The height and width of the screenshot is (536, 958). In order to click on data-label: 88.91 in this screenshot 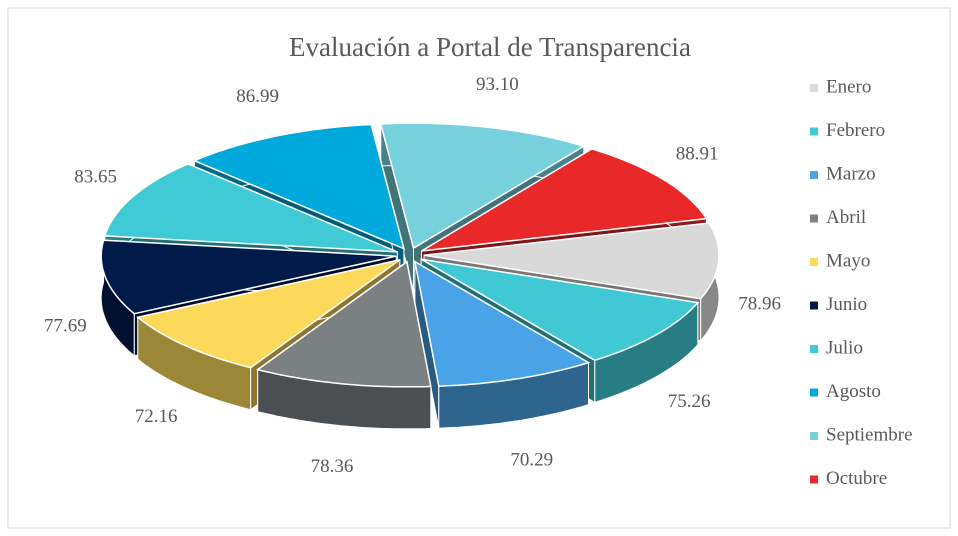, I will do `click(697, 153)`.